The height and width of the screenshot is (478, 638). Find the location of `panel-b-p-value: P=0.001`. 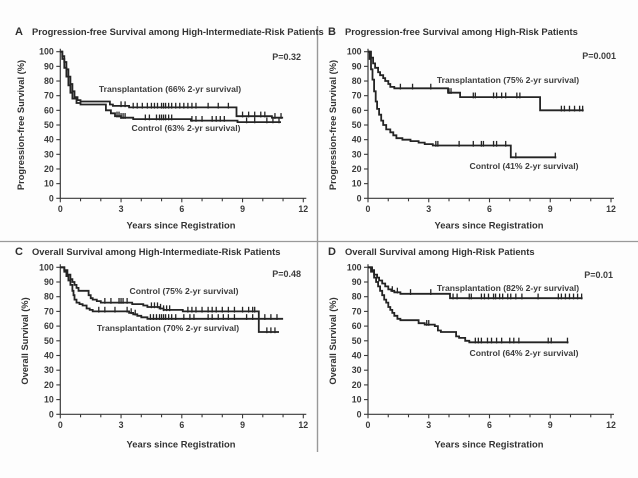

panel-b-p-value: P=0.001 is located at coordinates (599, 56).